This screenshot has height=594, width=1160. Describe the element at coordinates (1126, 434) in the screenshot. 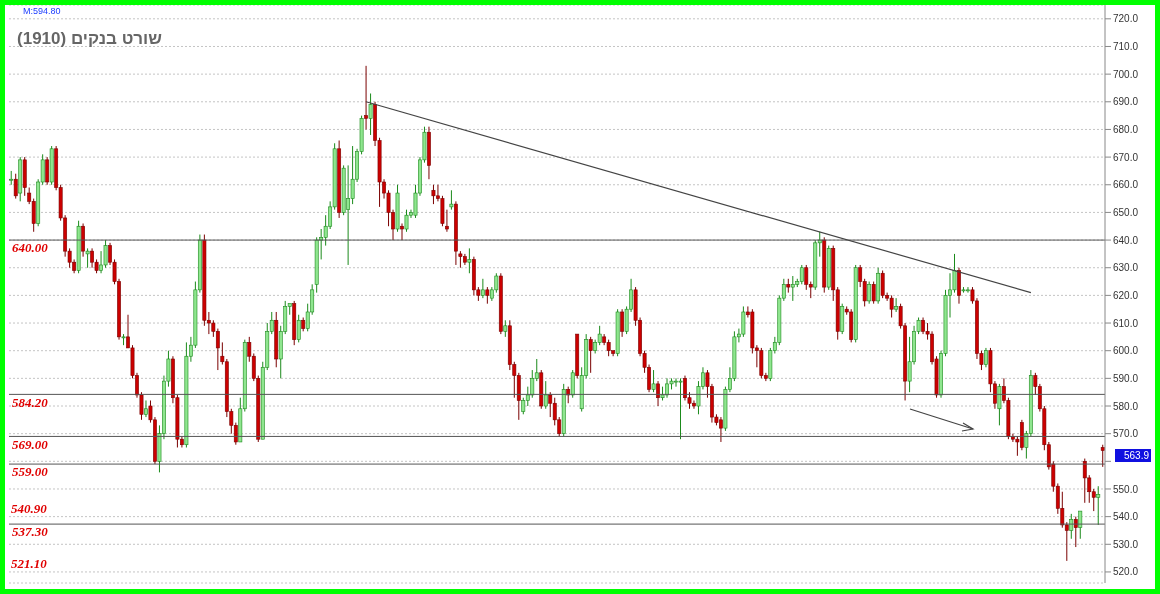

I see `y-tick-label: 570.0` at that location.